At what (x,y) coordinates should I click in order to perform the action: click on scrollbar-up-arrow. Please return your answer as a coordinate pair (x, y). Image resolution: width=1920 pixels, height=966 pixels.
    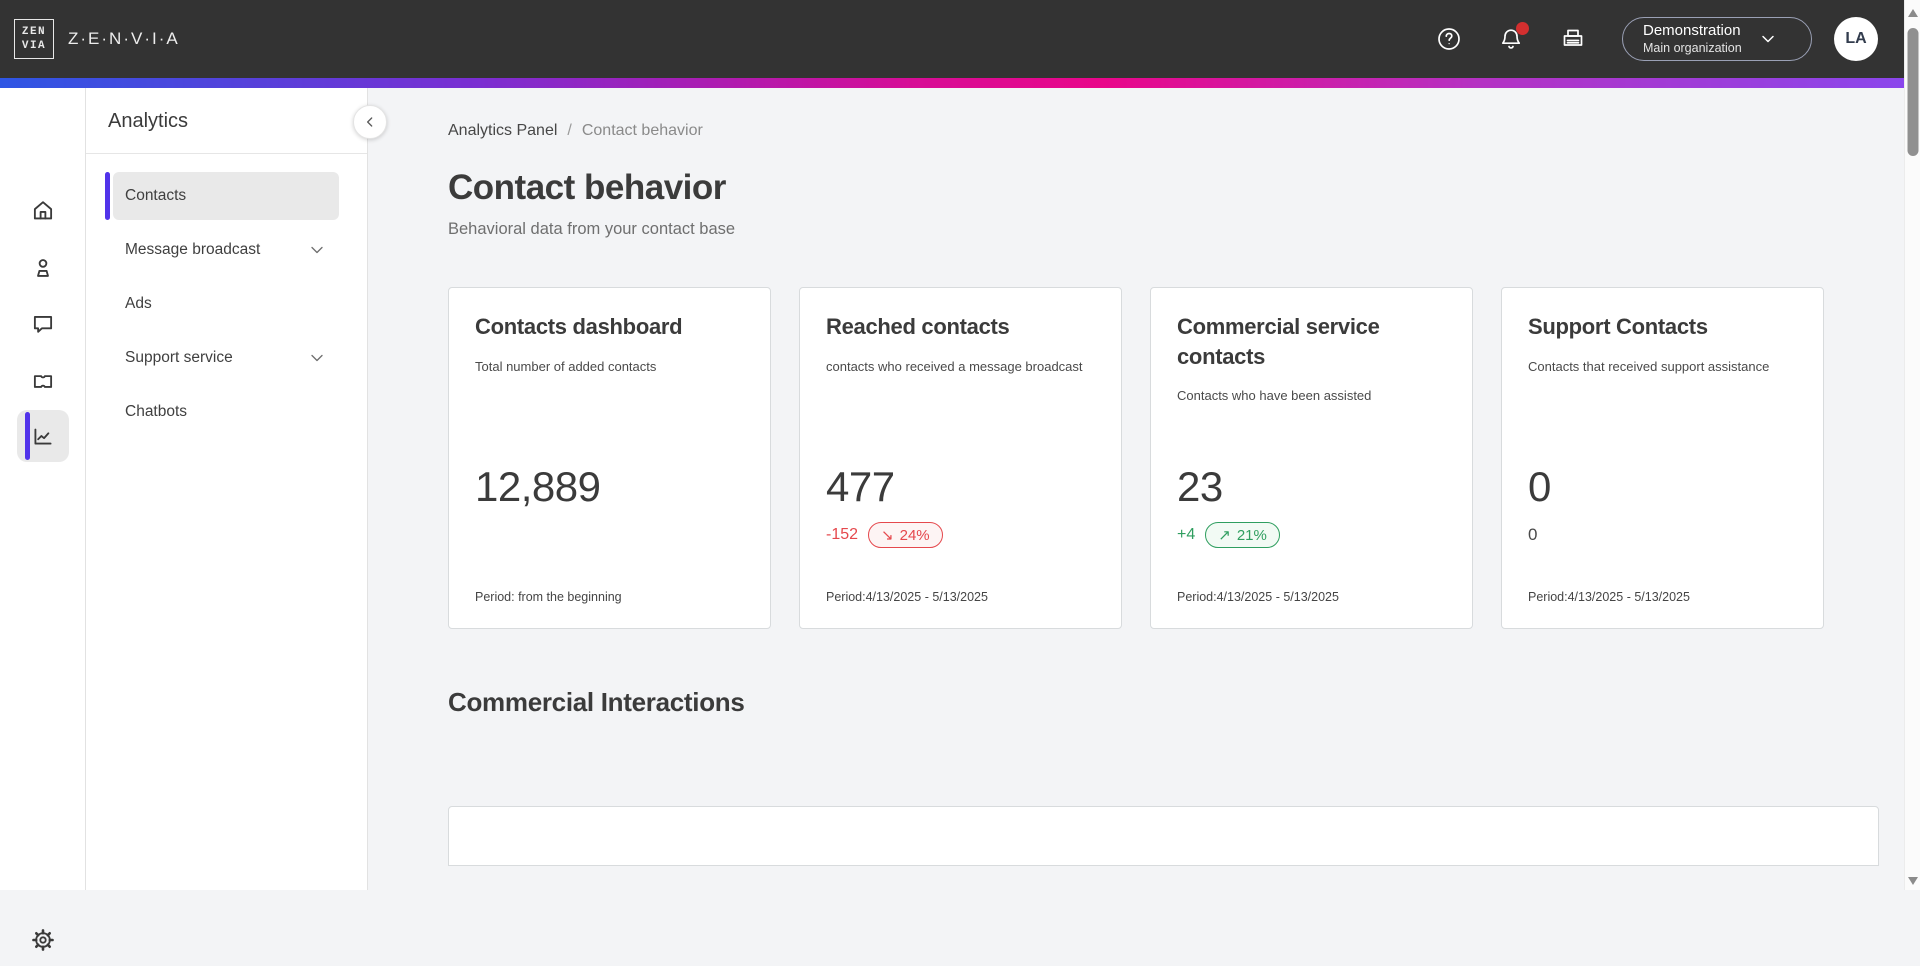
    Looking at the image, I should click on (1913, 13).